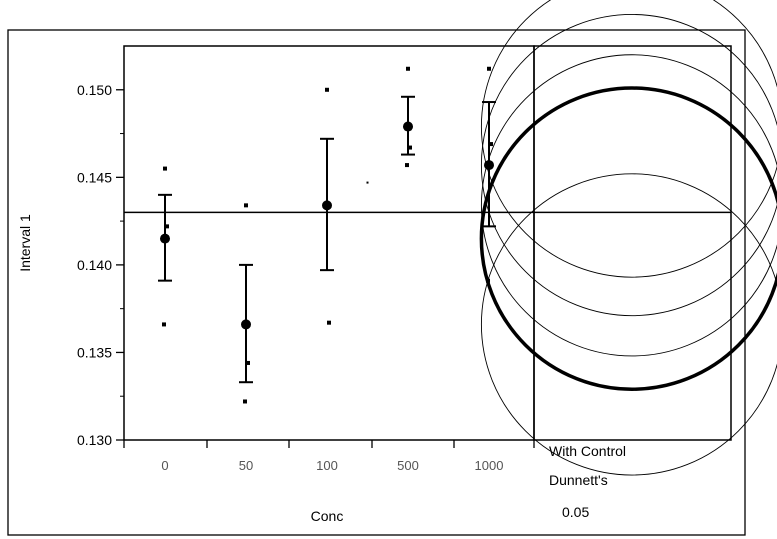 This screenshot has height=539, width=777. I want to click on y-tick-label: 0.150, so click(94, 90).